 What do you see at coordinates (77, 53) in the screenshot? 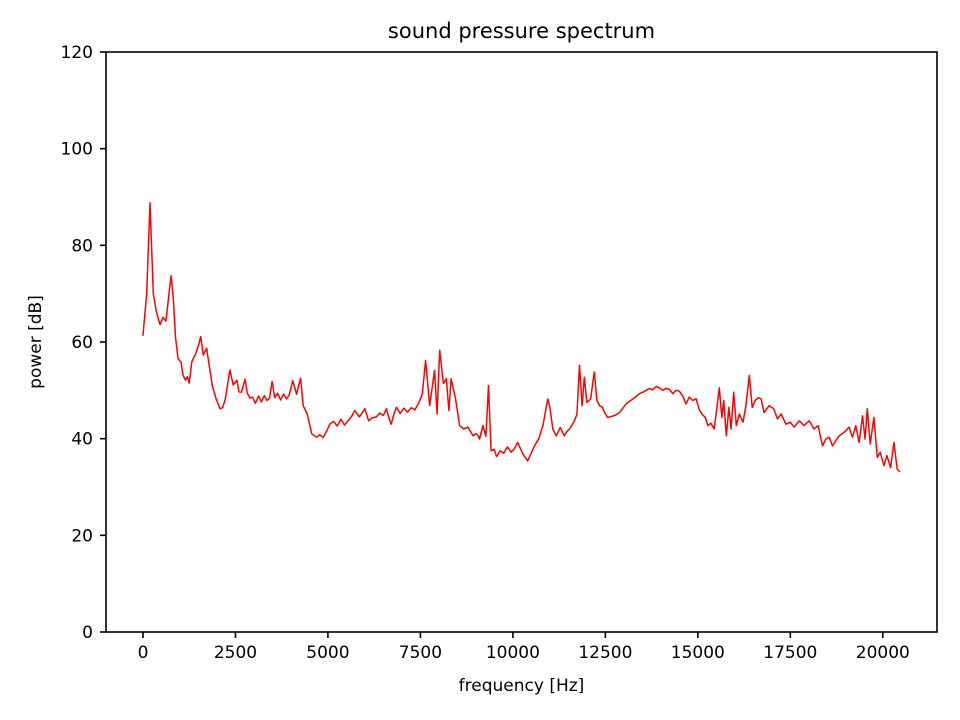
I see `y-tick-label: 120` at bounding box center [77, 53].